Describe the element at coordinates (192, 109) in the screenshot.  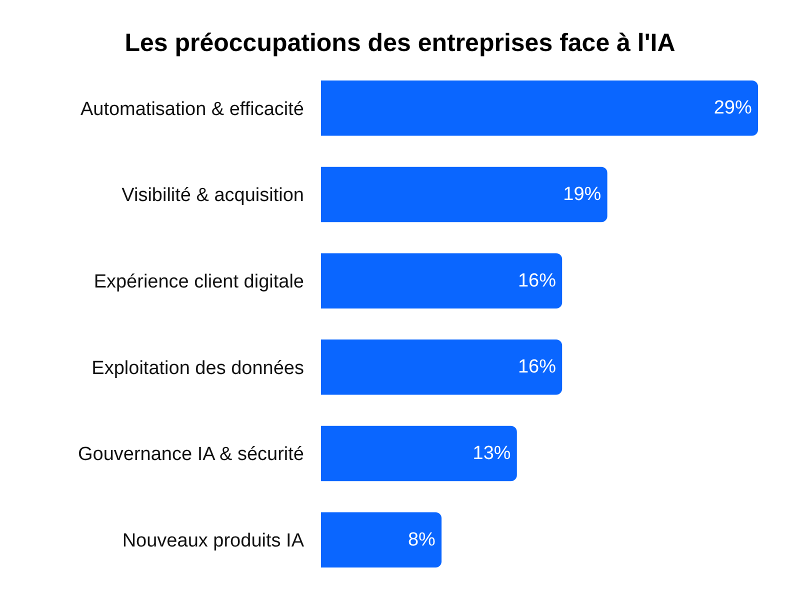
I see `y-tick-label: Automatisation & efficacité` at that location.